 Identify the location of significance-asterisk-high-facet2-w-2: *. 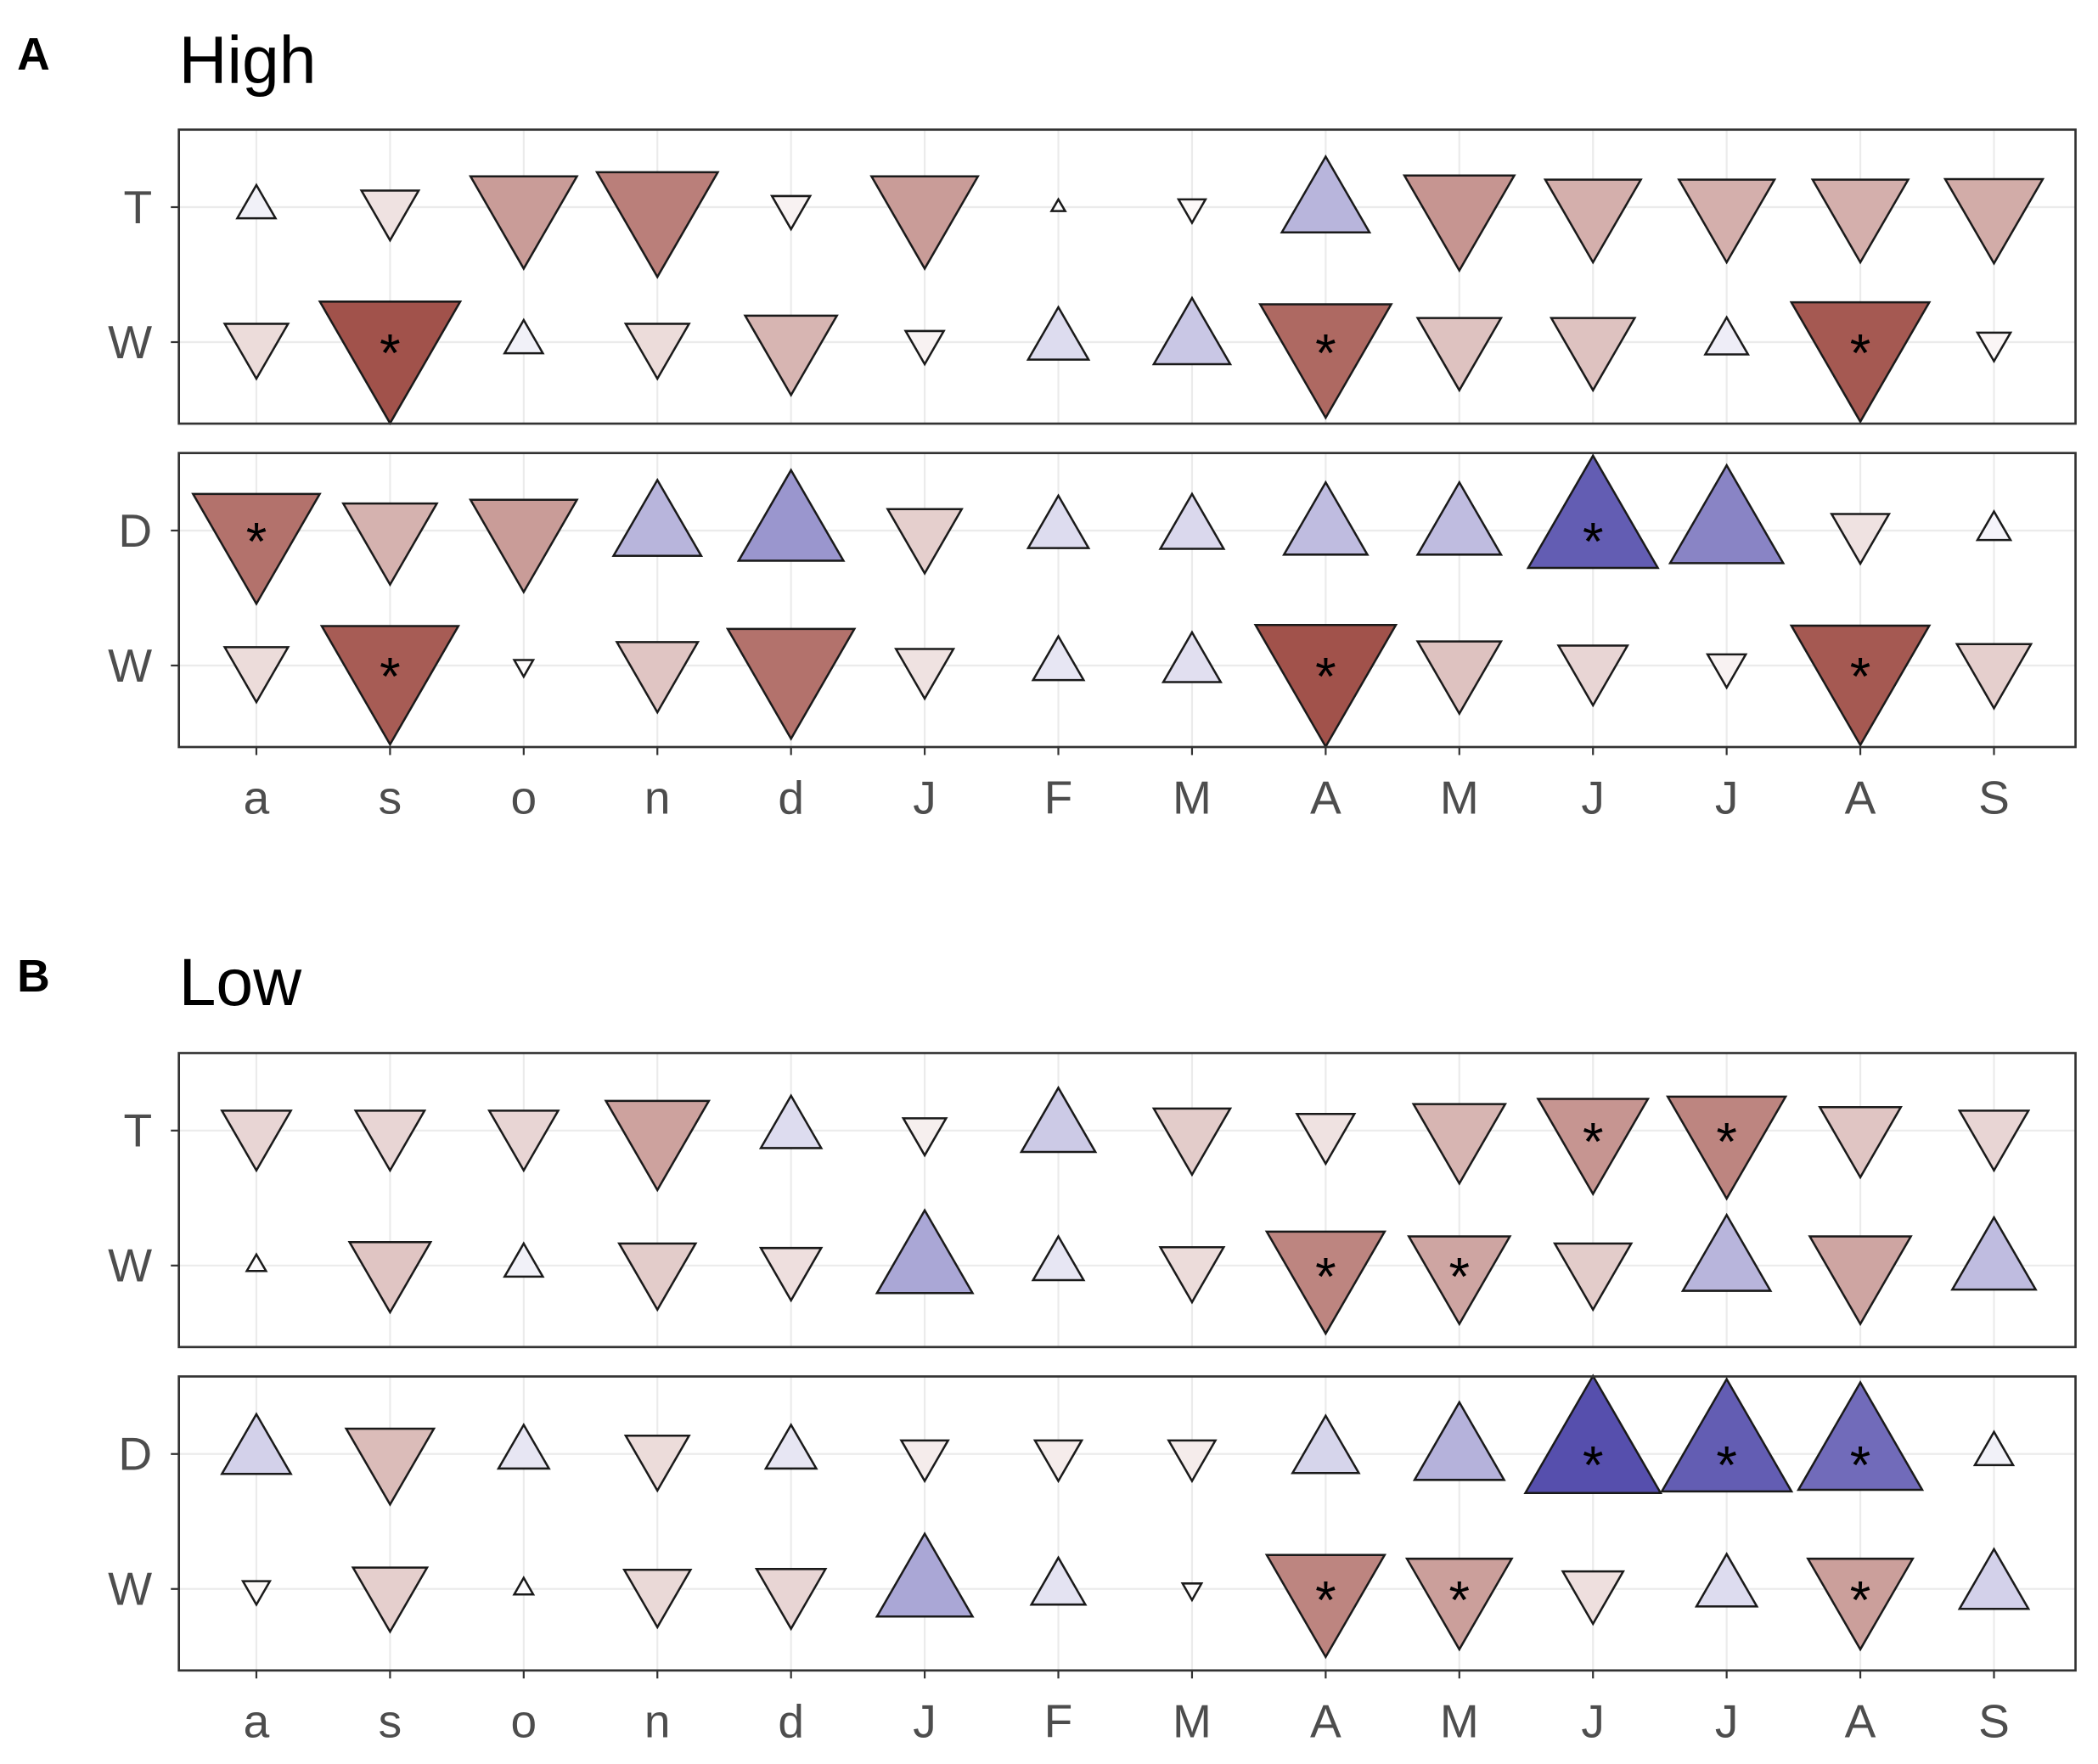
(391, 677).